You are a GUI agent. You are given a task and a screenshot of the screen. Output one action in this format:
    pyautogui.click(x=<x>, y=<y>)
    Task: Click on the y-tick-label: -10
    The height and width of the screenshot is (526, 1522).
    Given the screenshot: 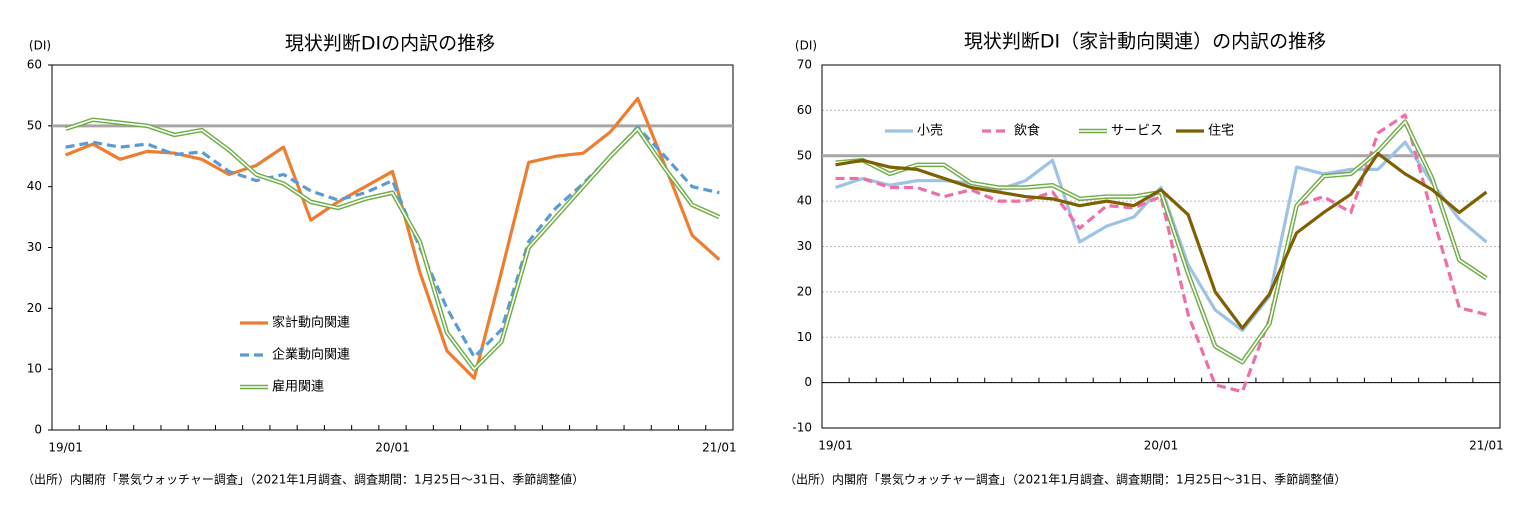 What is the action you would take?
    pyautogui.click(x=802, y=428)
    